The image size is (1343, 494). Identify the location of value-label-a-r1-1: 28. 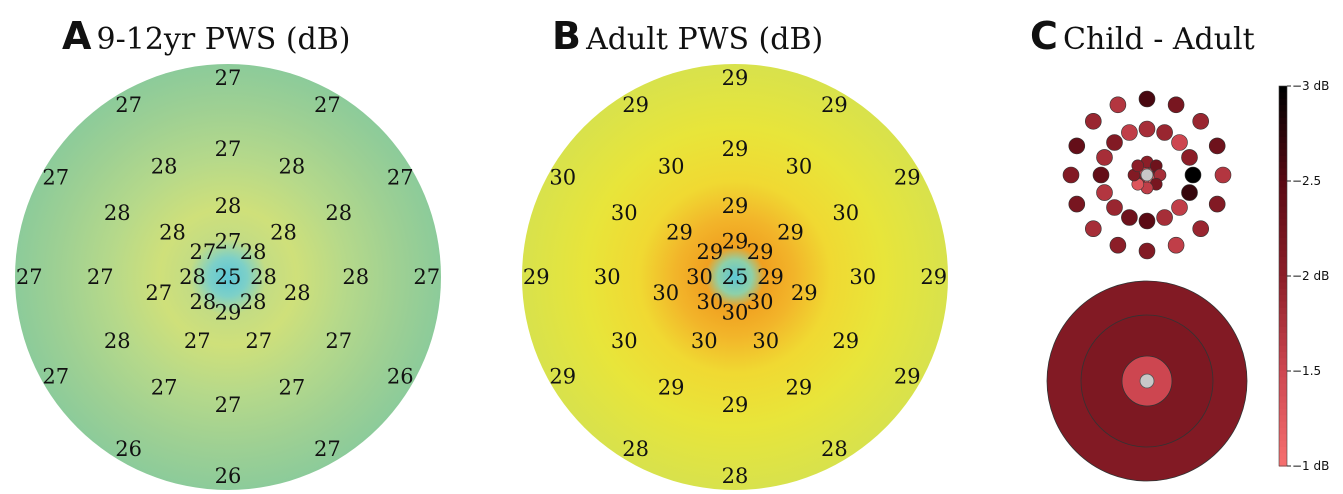
(283, 233).